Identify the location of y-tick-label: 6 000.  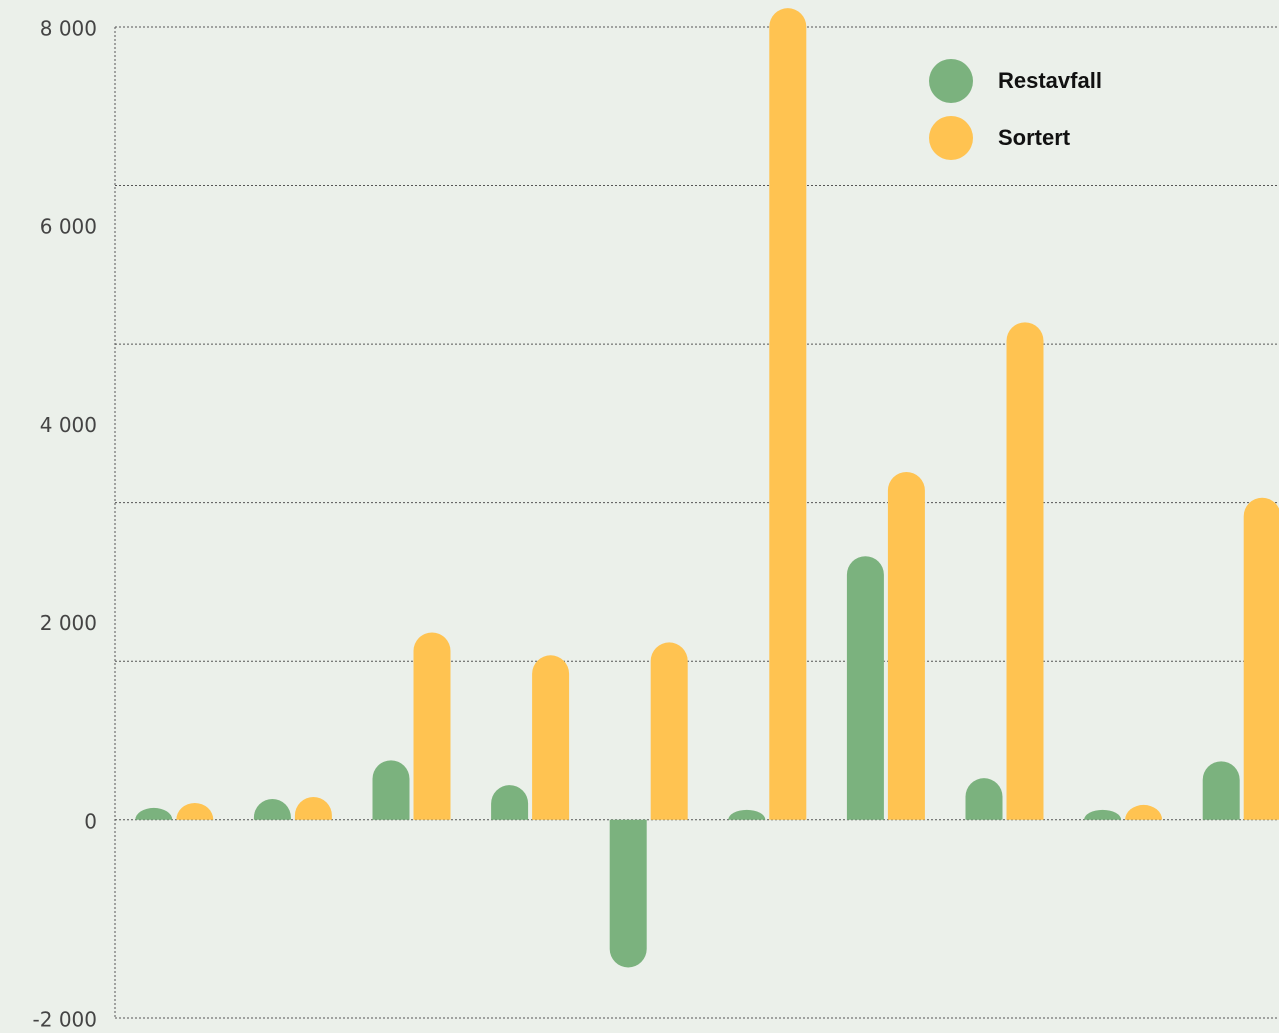
(68, 227).